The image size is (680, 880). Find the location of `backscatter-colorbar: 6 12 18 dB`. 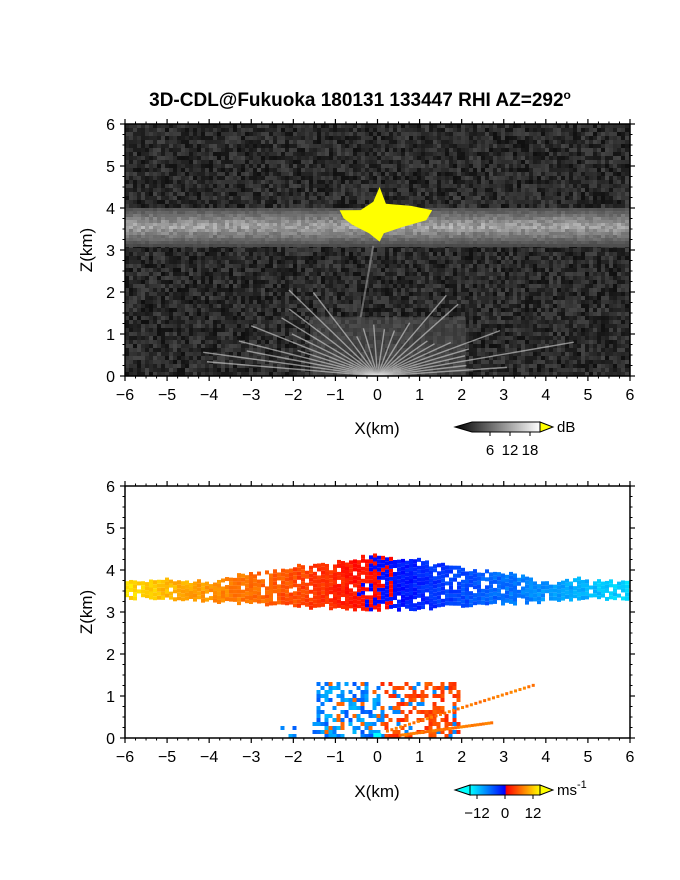

backscatter-colorbar: 6 12 18 dB is located at coordinates (514, 439).